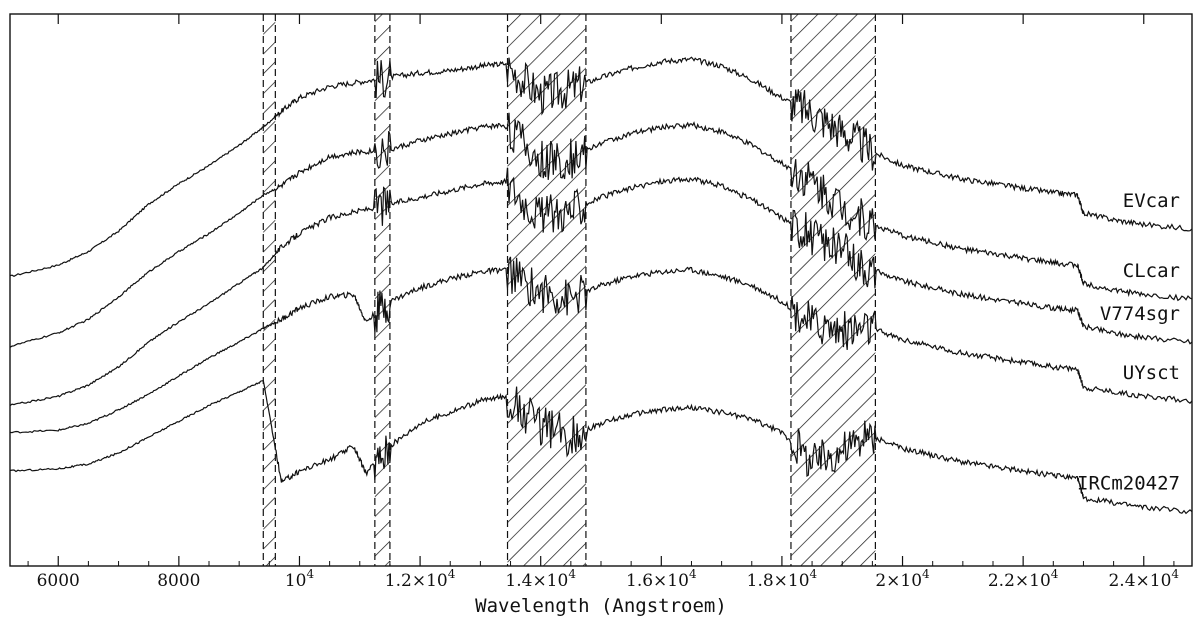 This screenshot has height=628, width=1200. What do you see at coordinates (601, 606) in the screenshot?
I see `x-axis-title: Wavelength (Angstroem)` at bounding box center [601, 606].